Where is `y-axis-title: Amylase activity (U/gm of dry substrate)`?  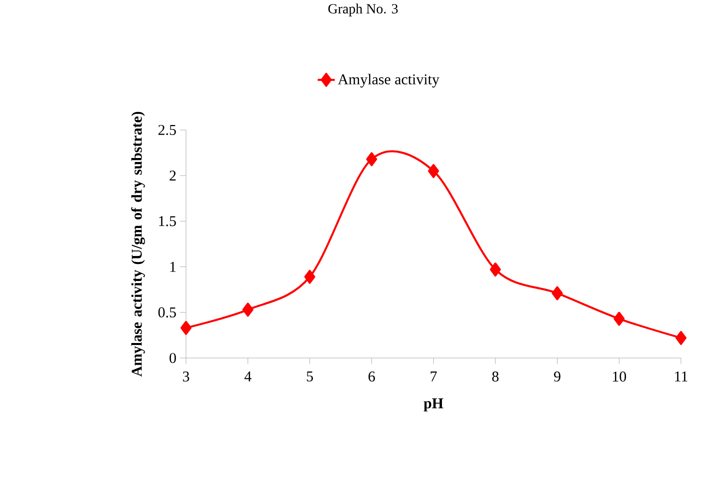 y-axis-title: Amylase activity (U/gm of dry substrate) is located at coordinates (138, 244).